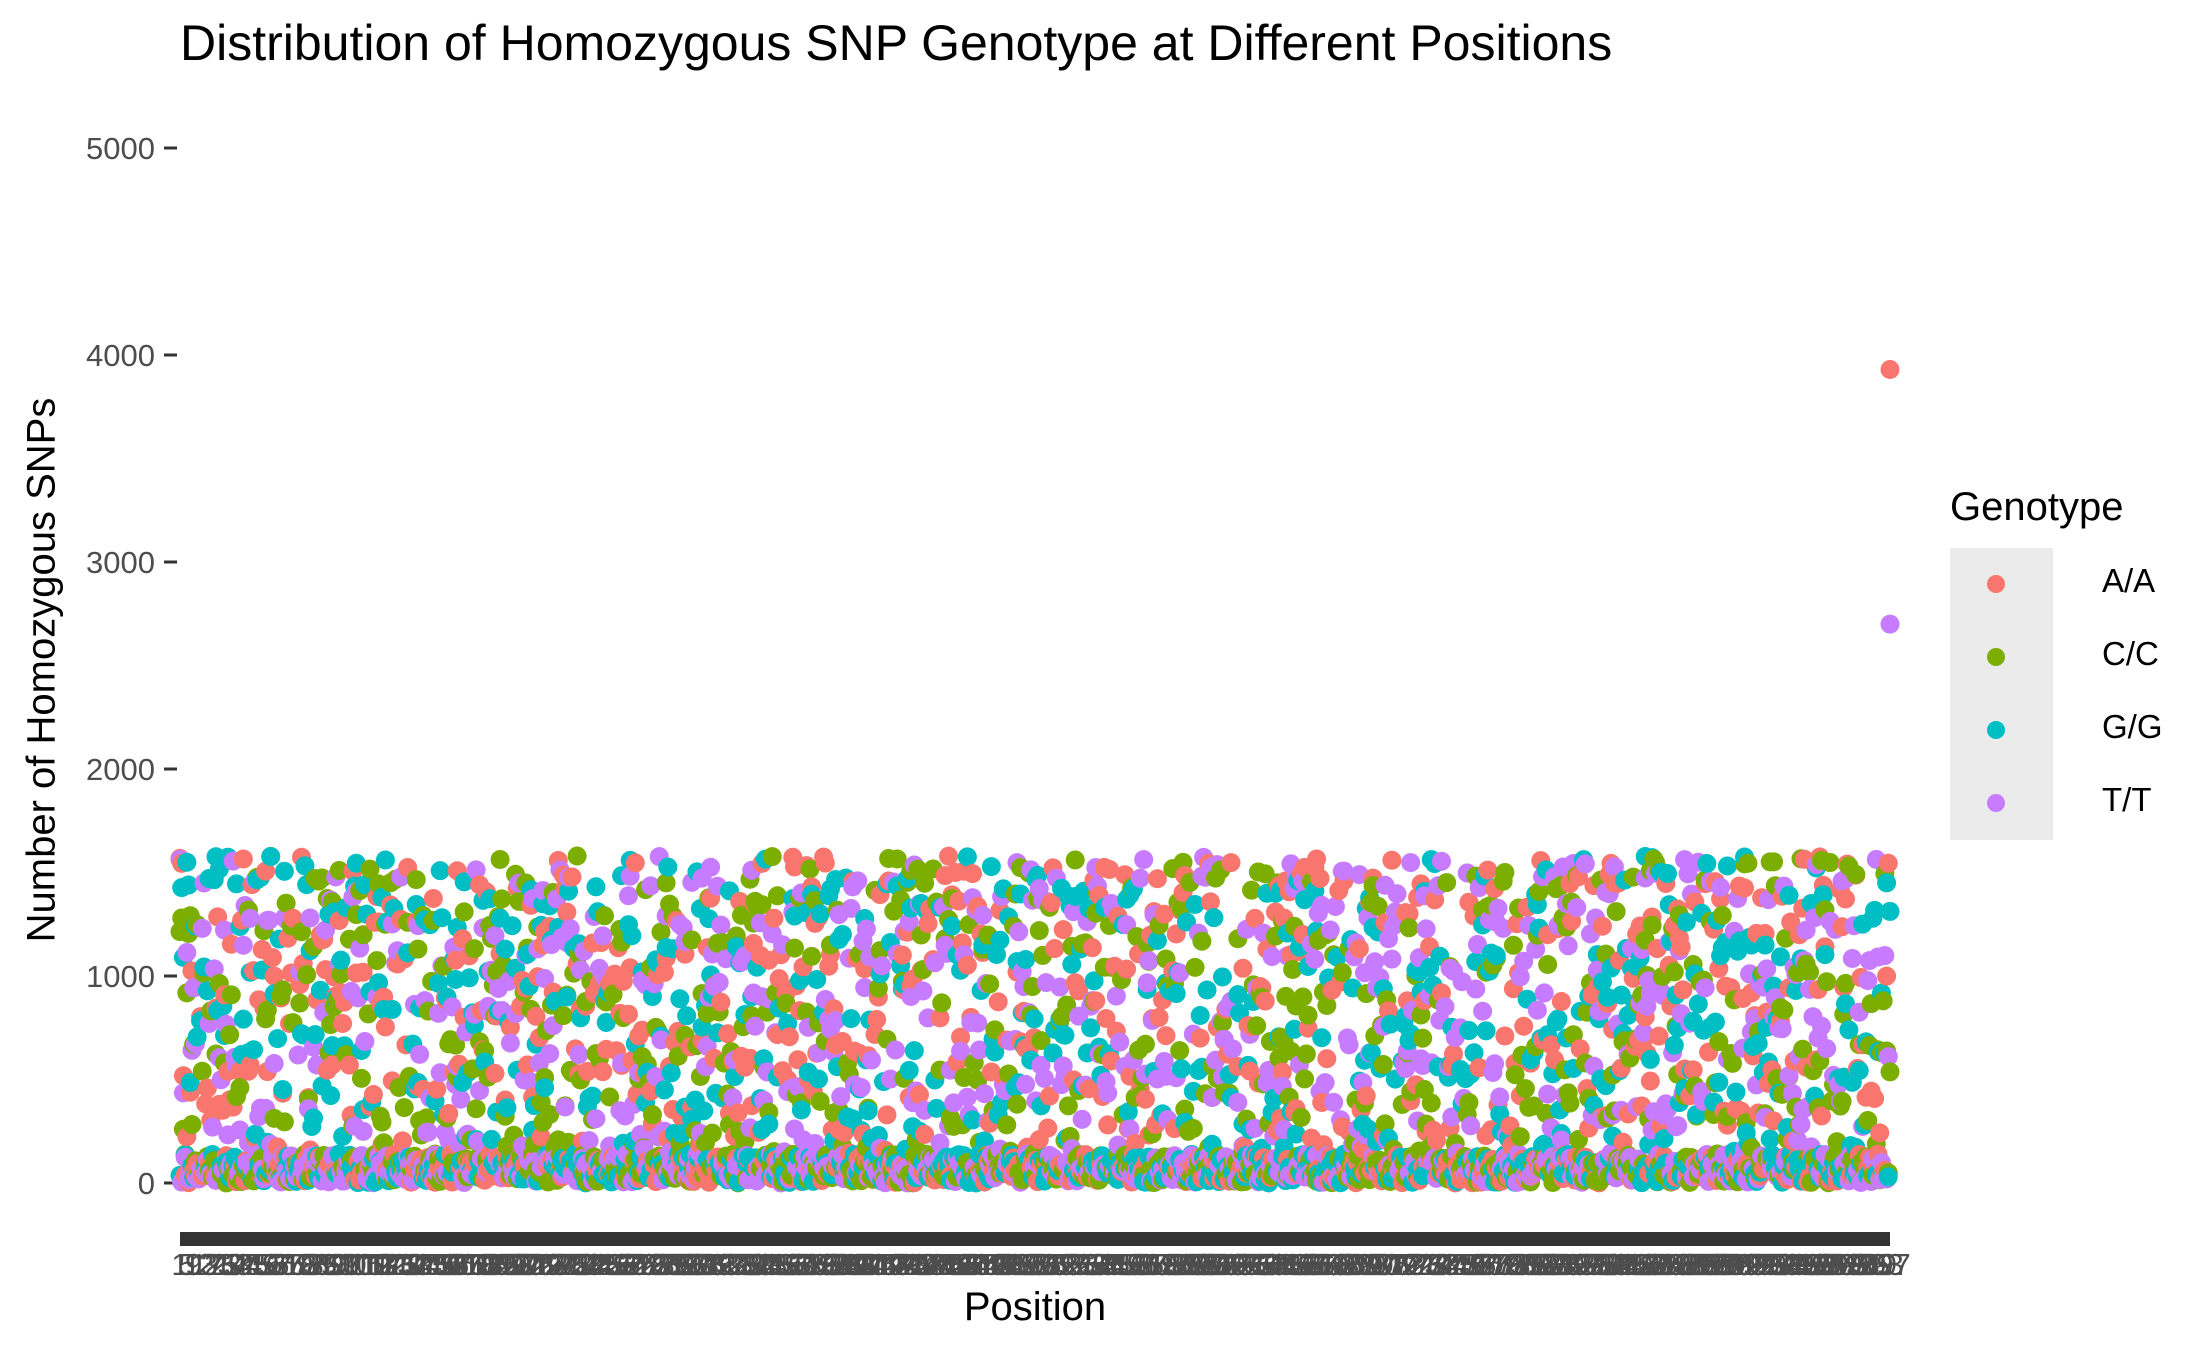  Describe the element at coordinates (742, 1264) in the screenshot. I see `x-tick-label: 329` at that location.